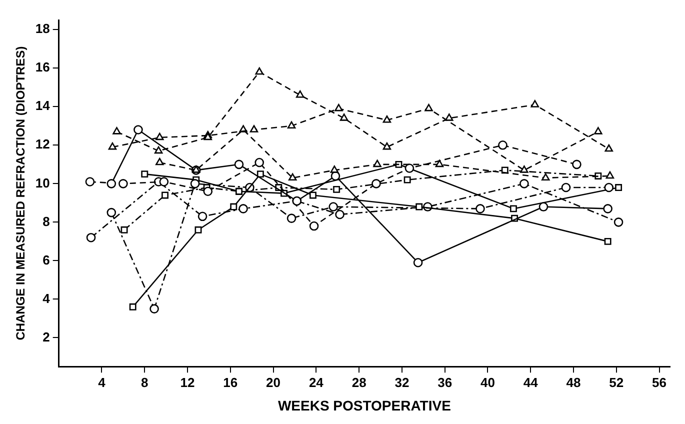 This screenshot has width=685, height=424. What do you see at coordinates (273, 382) in the screenshot?
I see `x-tick-label: 20` at bounding box center [273, 382].